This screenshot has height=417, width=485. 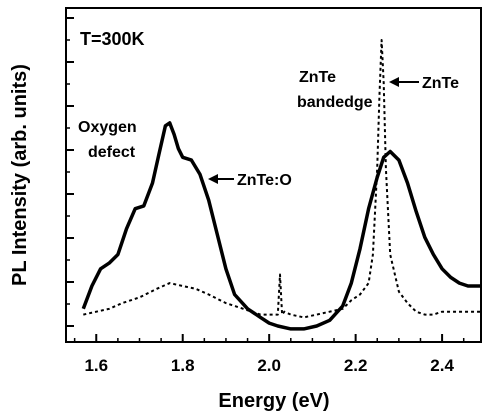 What do you see at coordinates (317, 77) in the screenshot?
I see `znte-bandedge-label-line1: ZnTe` at bounding box center [317, 77].